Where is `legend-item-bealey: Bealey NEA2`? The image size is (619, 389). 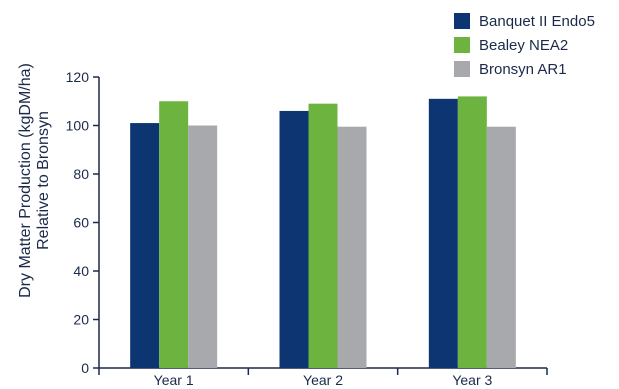 legend-item-bealey: Bealey NEA2 is located at coordinates (524, 45).